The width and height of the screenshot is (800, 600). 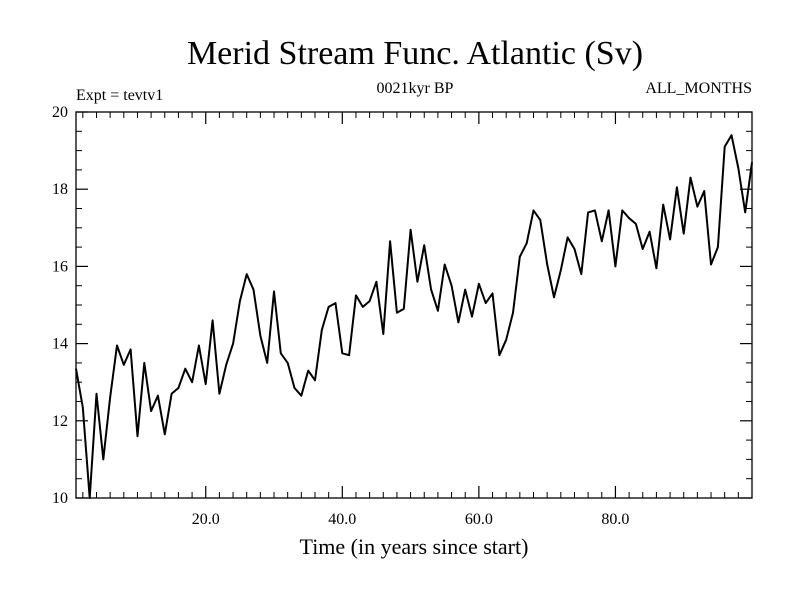 I want to click on period-label: 0021kyr BP, so click(x=415, y=88).